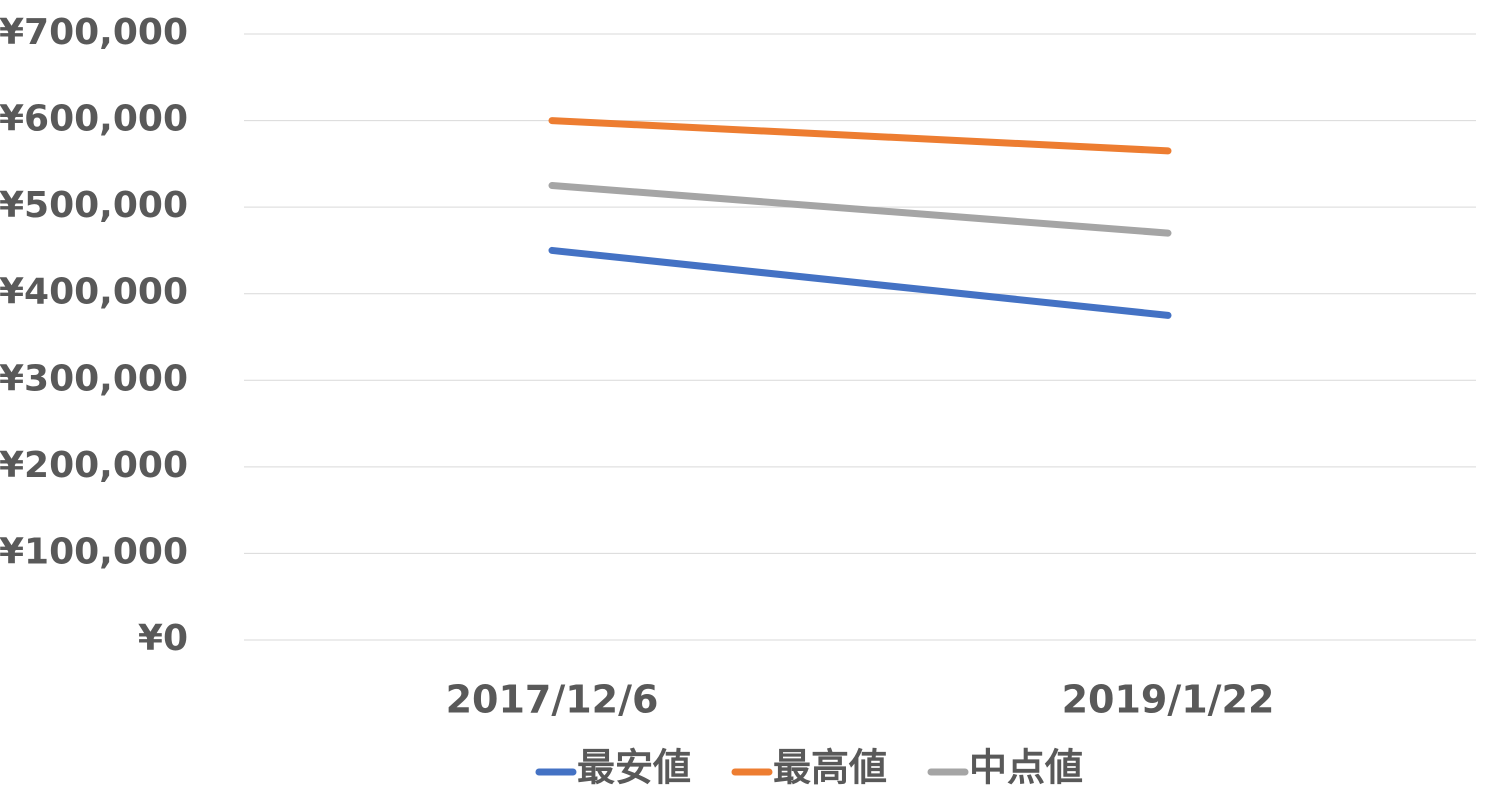  What do you see at coordinates (94, 551) in the screenshot?
I see `y-tick-label: ¥100,000` at bounding box center [94, 551].